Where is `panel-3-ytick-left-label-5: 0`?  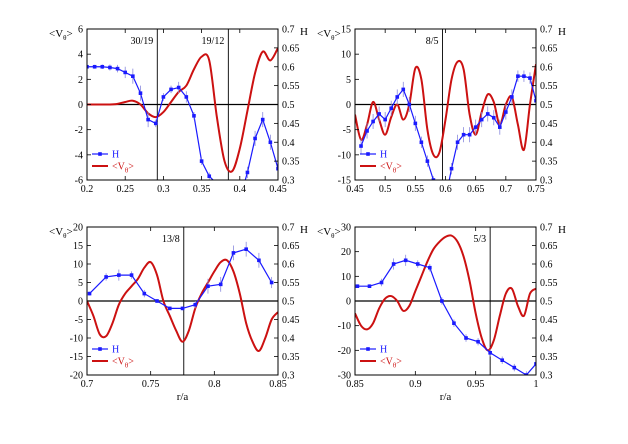 panel-3-ytick-left-label-5: 0 is located at coordinates (80, 302).